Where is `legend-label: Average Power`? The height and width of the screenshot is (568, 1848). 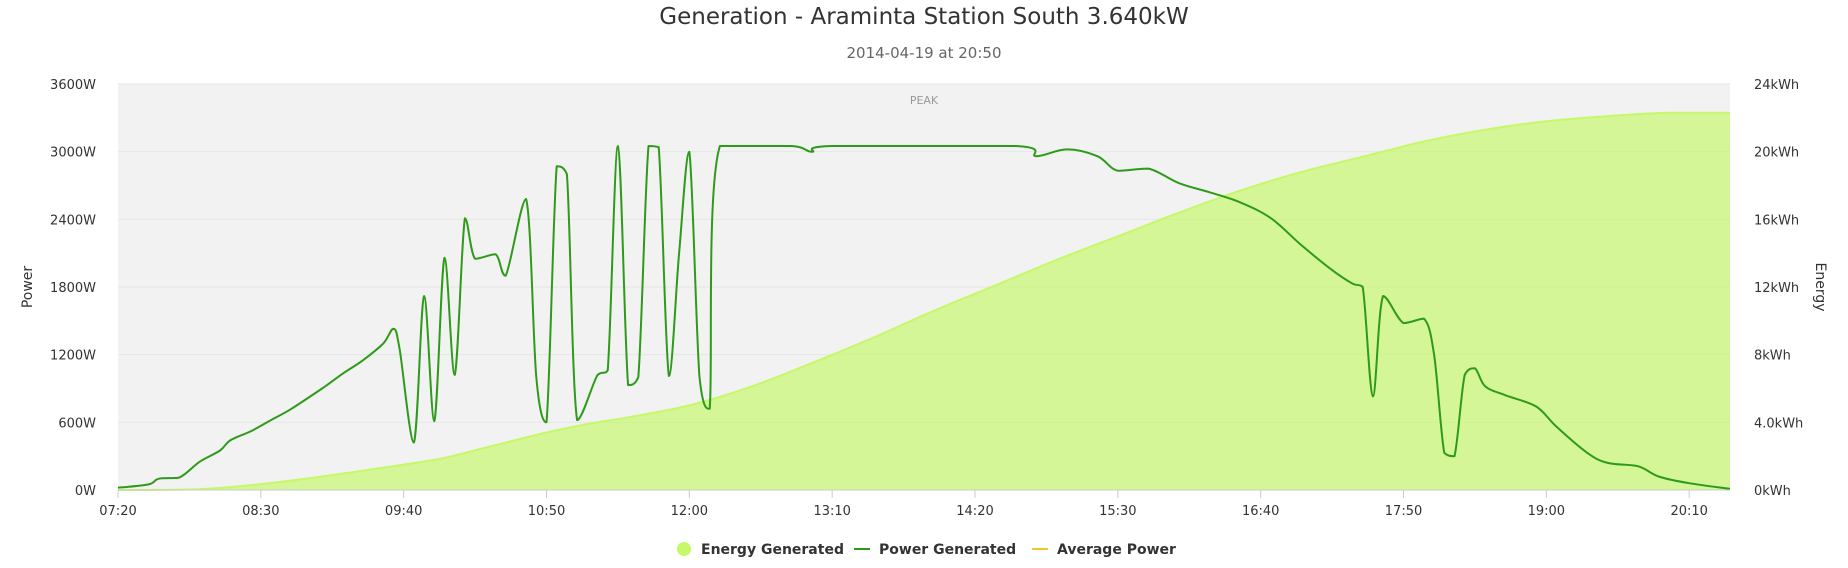 legend-label: Average Power is located at coordinates (1116, 550).